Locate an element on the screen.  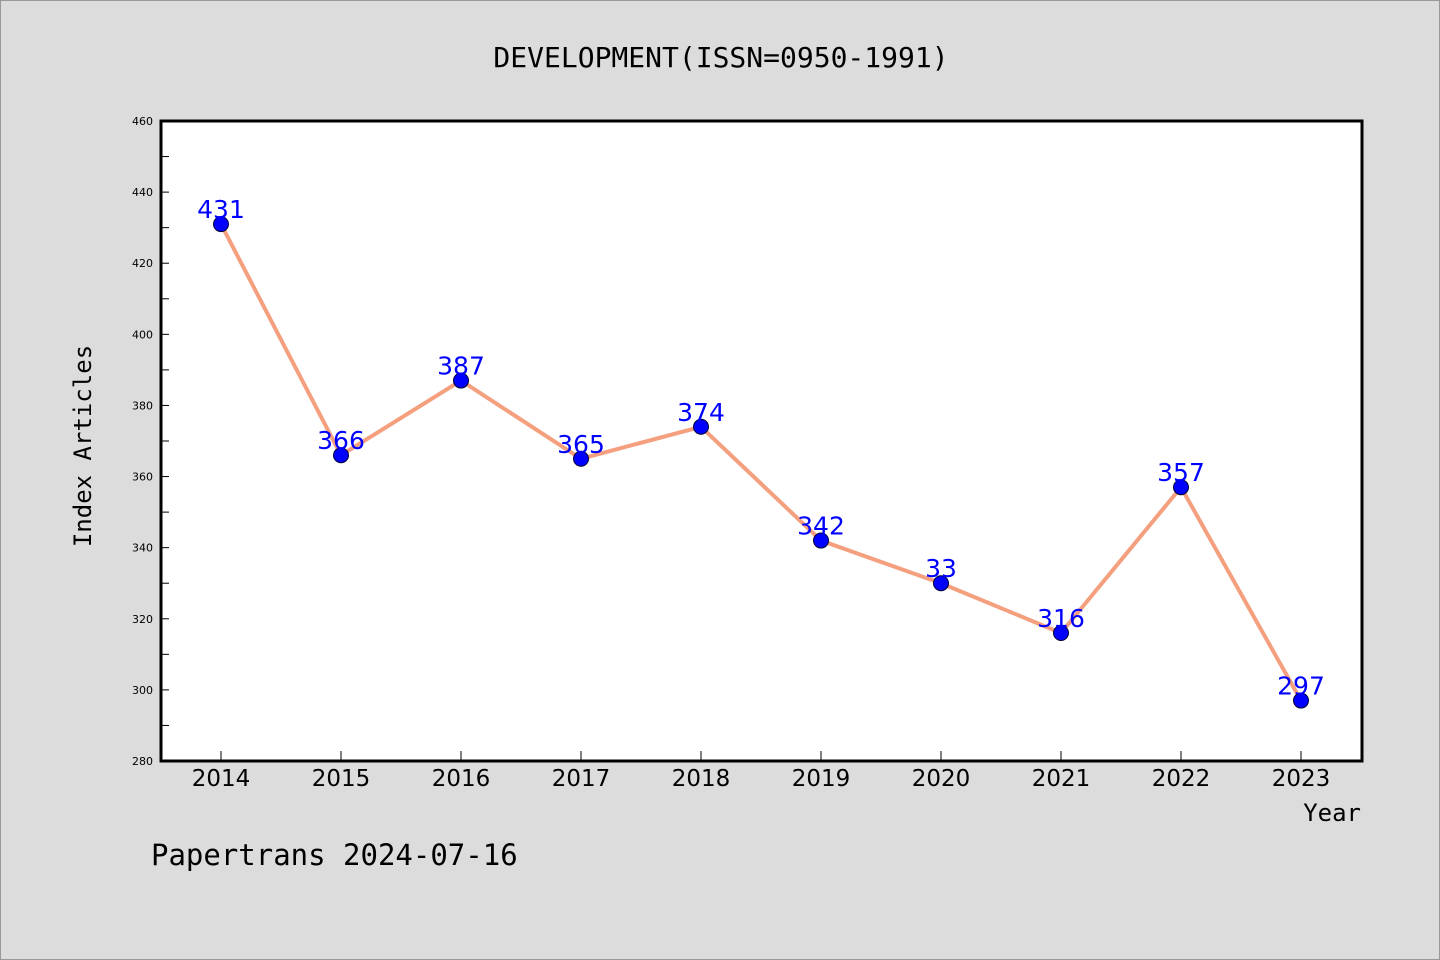
y-tick-label: 360 is located at coordinates (142, 477).